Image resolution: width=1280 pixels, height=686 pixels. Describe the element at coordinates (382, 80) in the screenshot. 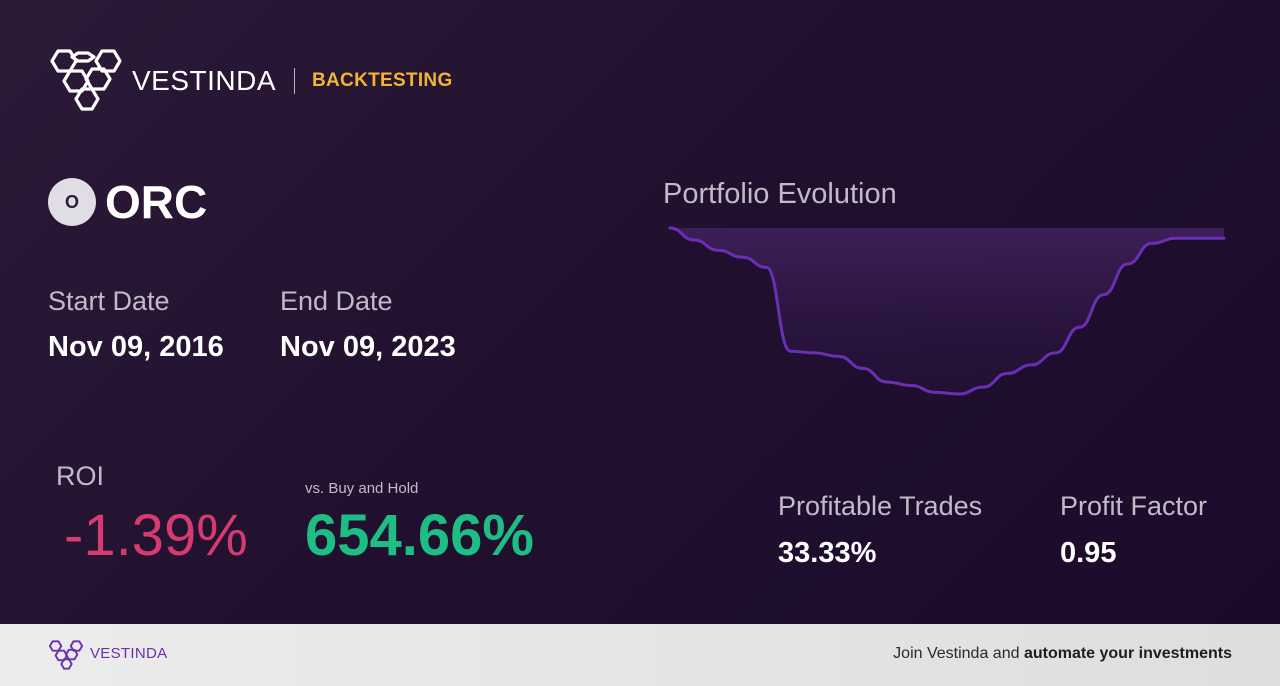

I see `brand-tag: BACKTESTING` at that location.